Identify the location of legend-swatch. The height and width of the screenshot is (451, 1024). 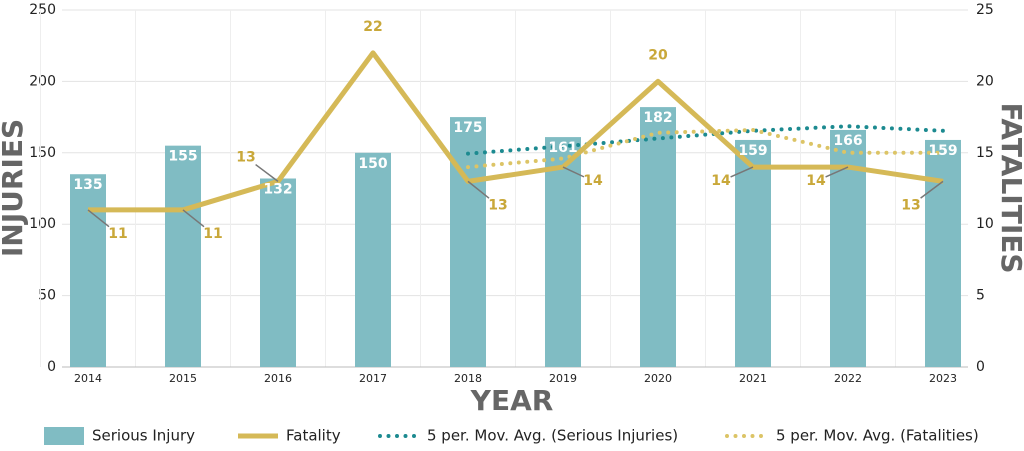
(64, 436).